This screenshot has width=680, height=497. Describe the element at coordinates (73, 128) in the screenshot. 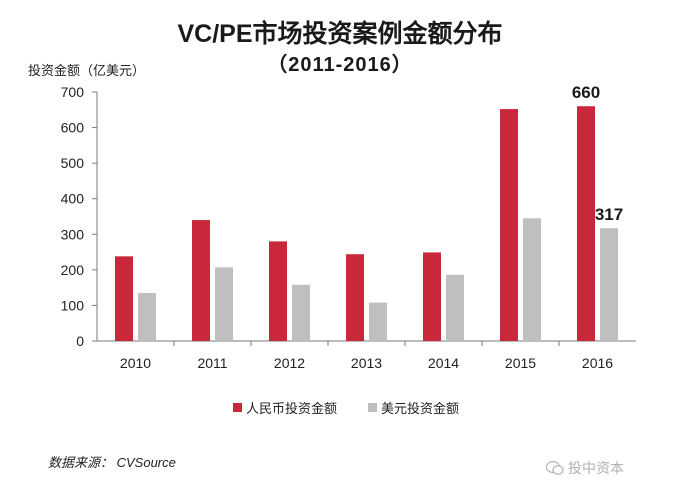

I see `y-tick-label: 600` at that location.